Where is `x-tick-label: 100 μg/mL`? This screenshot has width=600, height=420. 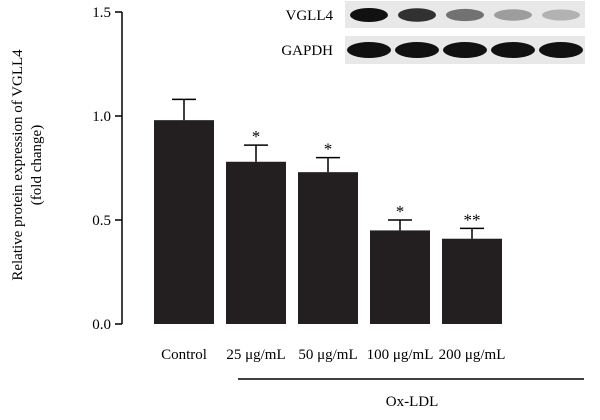 x-tick-label: 100 μg/mL is located at coordinates (400, 355).